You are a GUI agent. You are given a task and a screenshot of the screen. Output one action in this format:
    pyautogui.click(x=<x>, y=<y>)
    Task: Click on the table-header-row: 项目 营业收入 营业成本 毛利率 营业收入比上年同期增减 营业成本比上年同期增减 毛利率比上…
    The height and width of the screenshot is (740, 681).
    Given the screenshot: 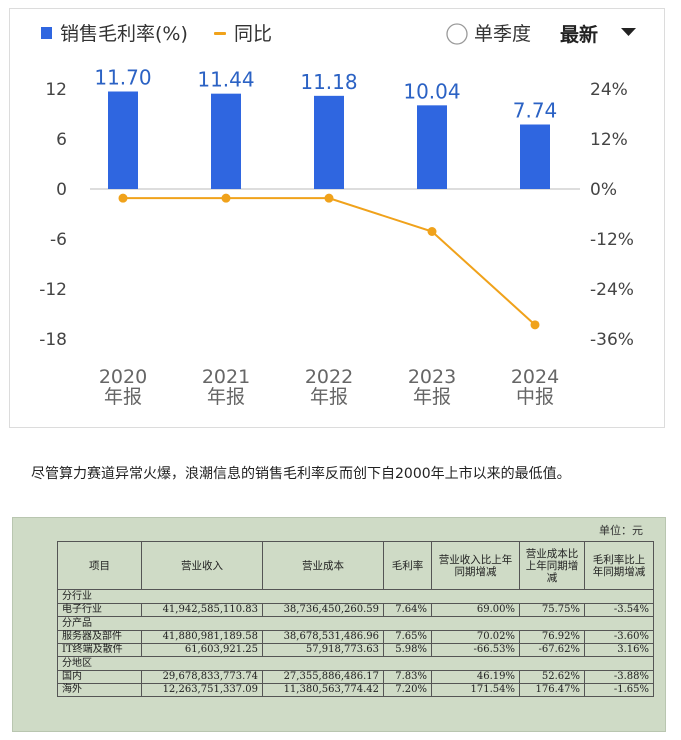 What is the action you would take?
    pyautogui.click(x=355, y=565)
    